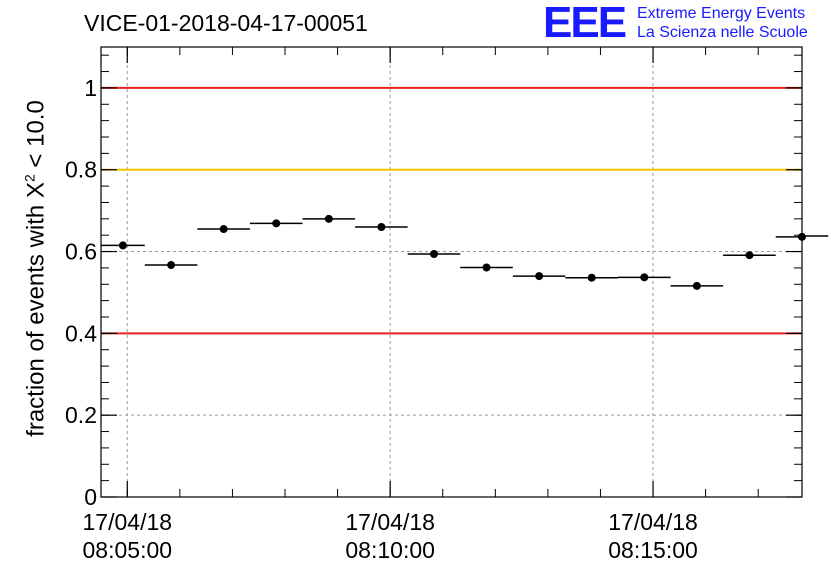  What do you see at coordinates (653, 550) in the screenshot?
I see `x-tick-time: 08:15:00` at bounding box center [653, 550].